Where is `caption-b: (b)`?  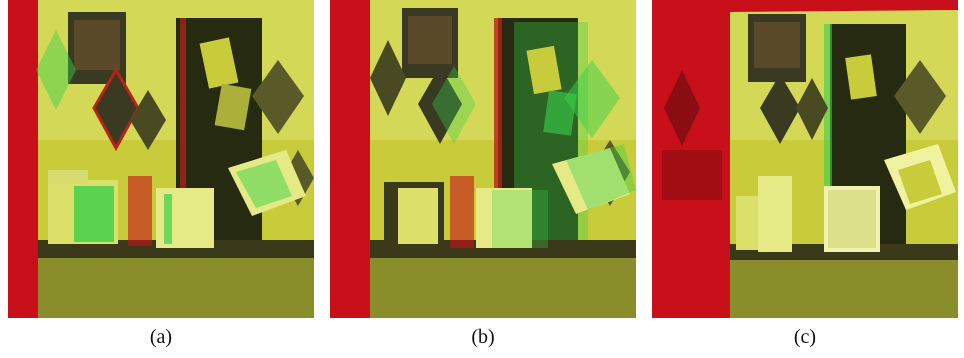
caption-b: (b) is located at coordinates (483, 337).